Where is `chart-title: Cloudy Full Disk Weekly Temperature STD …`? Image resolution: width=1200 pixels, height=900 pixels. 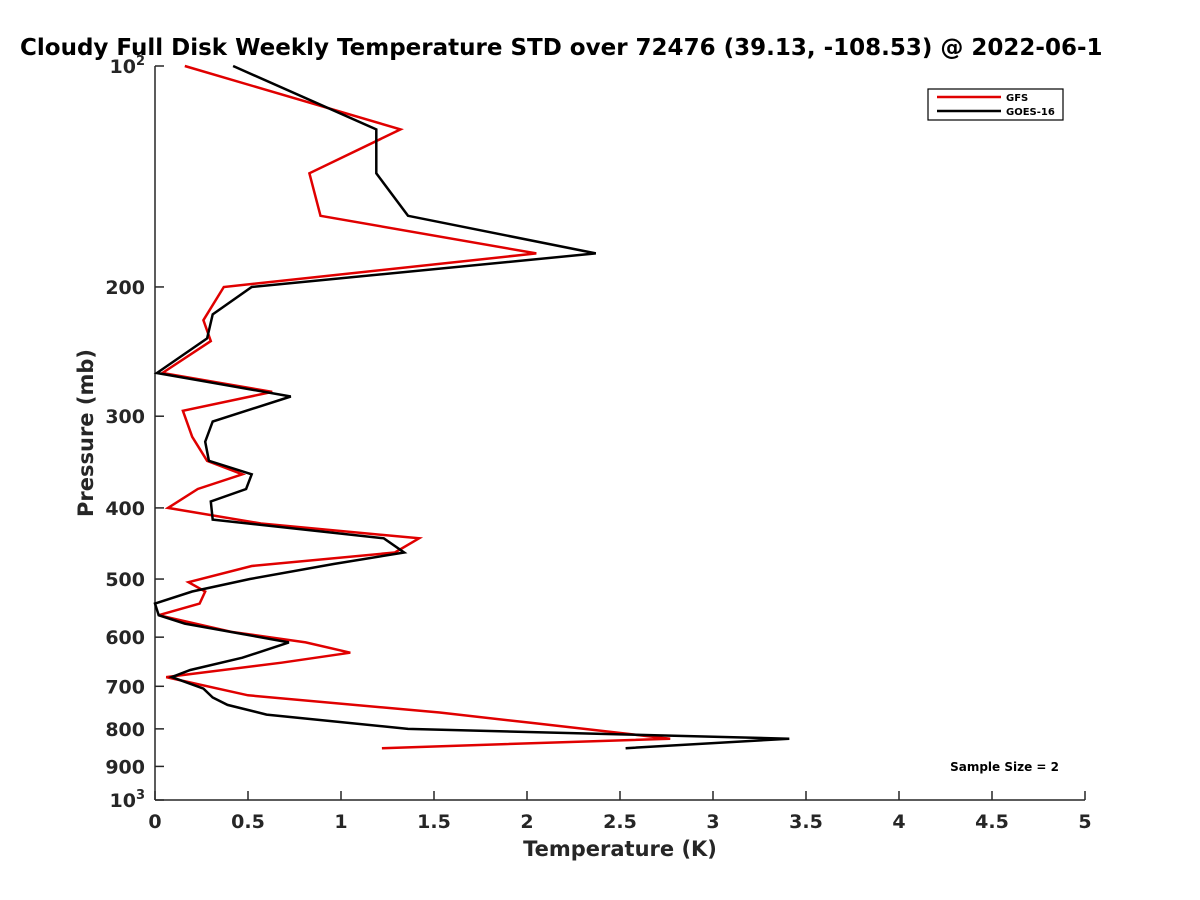 chart-title: Cloudy Full Disk Weekly Temperature STD … is located at coordinates (561, 48).